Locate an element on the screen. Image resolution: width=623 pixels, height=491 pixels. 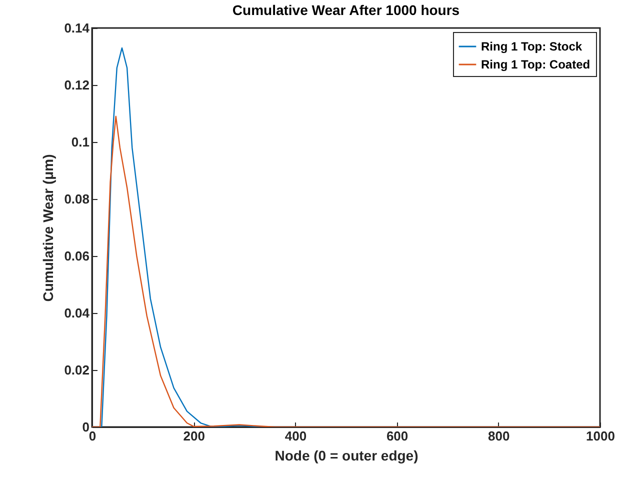
x-tick-label: 600 is located at coordinates (397, 436).